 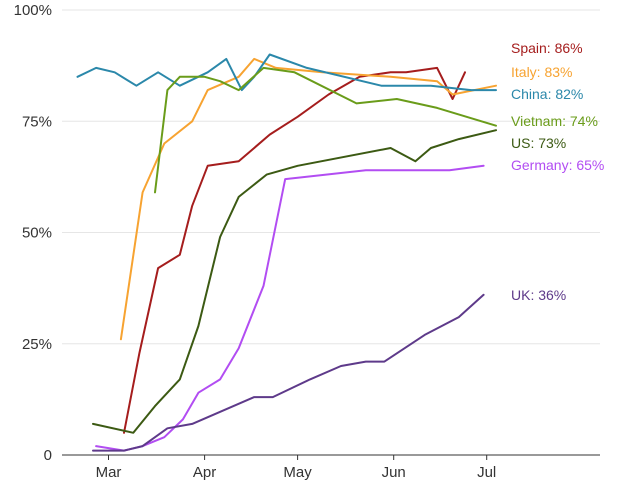 I want to click on x-tick-label: May, so click(x=297, y=472).